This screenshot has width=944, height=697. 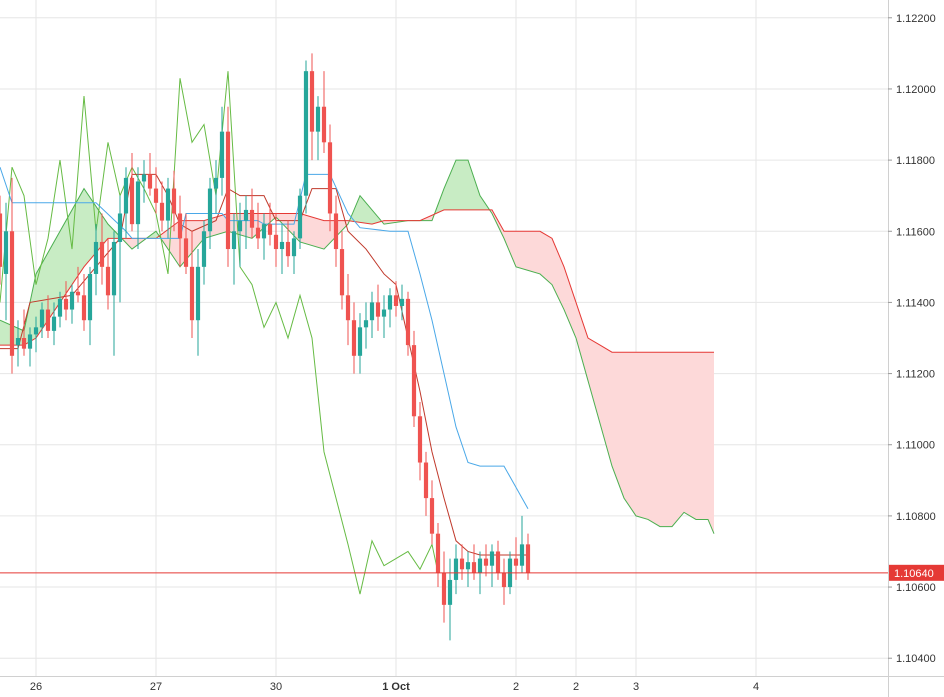 What do you see at coordinates (255, 240) in the screenshot?
I see `cloud-bearish` at bounding box center [255, 240].